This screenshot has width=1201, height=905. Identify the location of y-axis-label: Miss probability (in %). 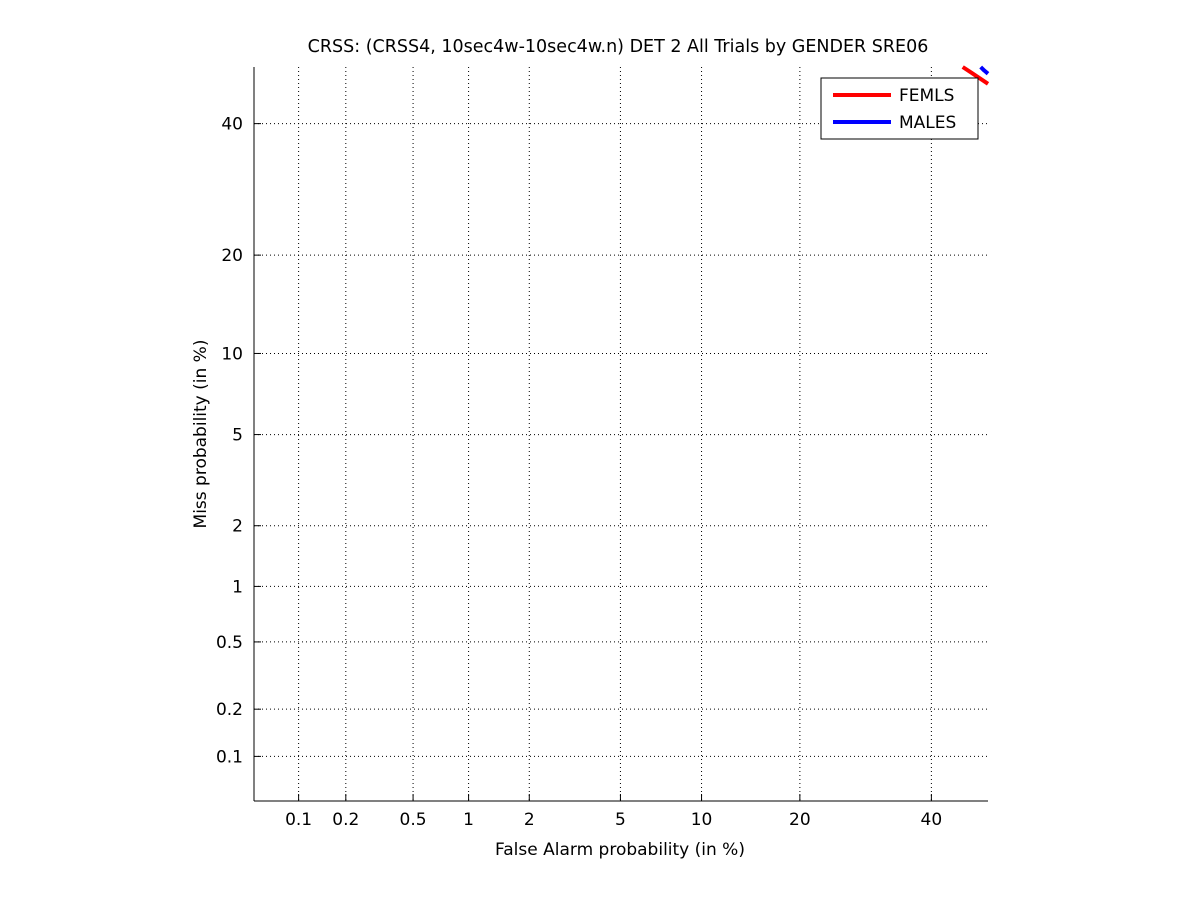
(201, 434).